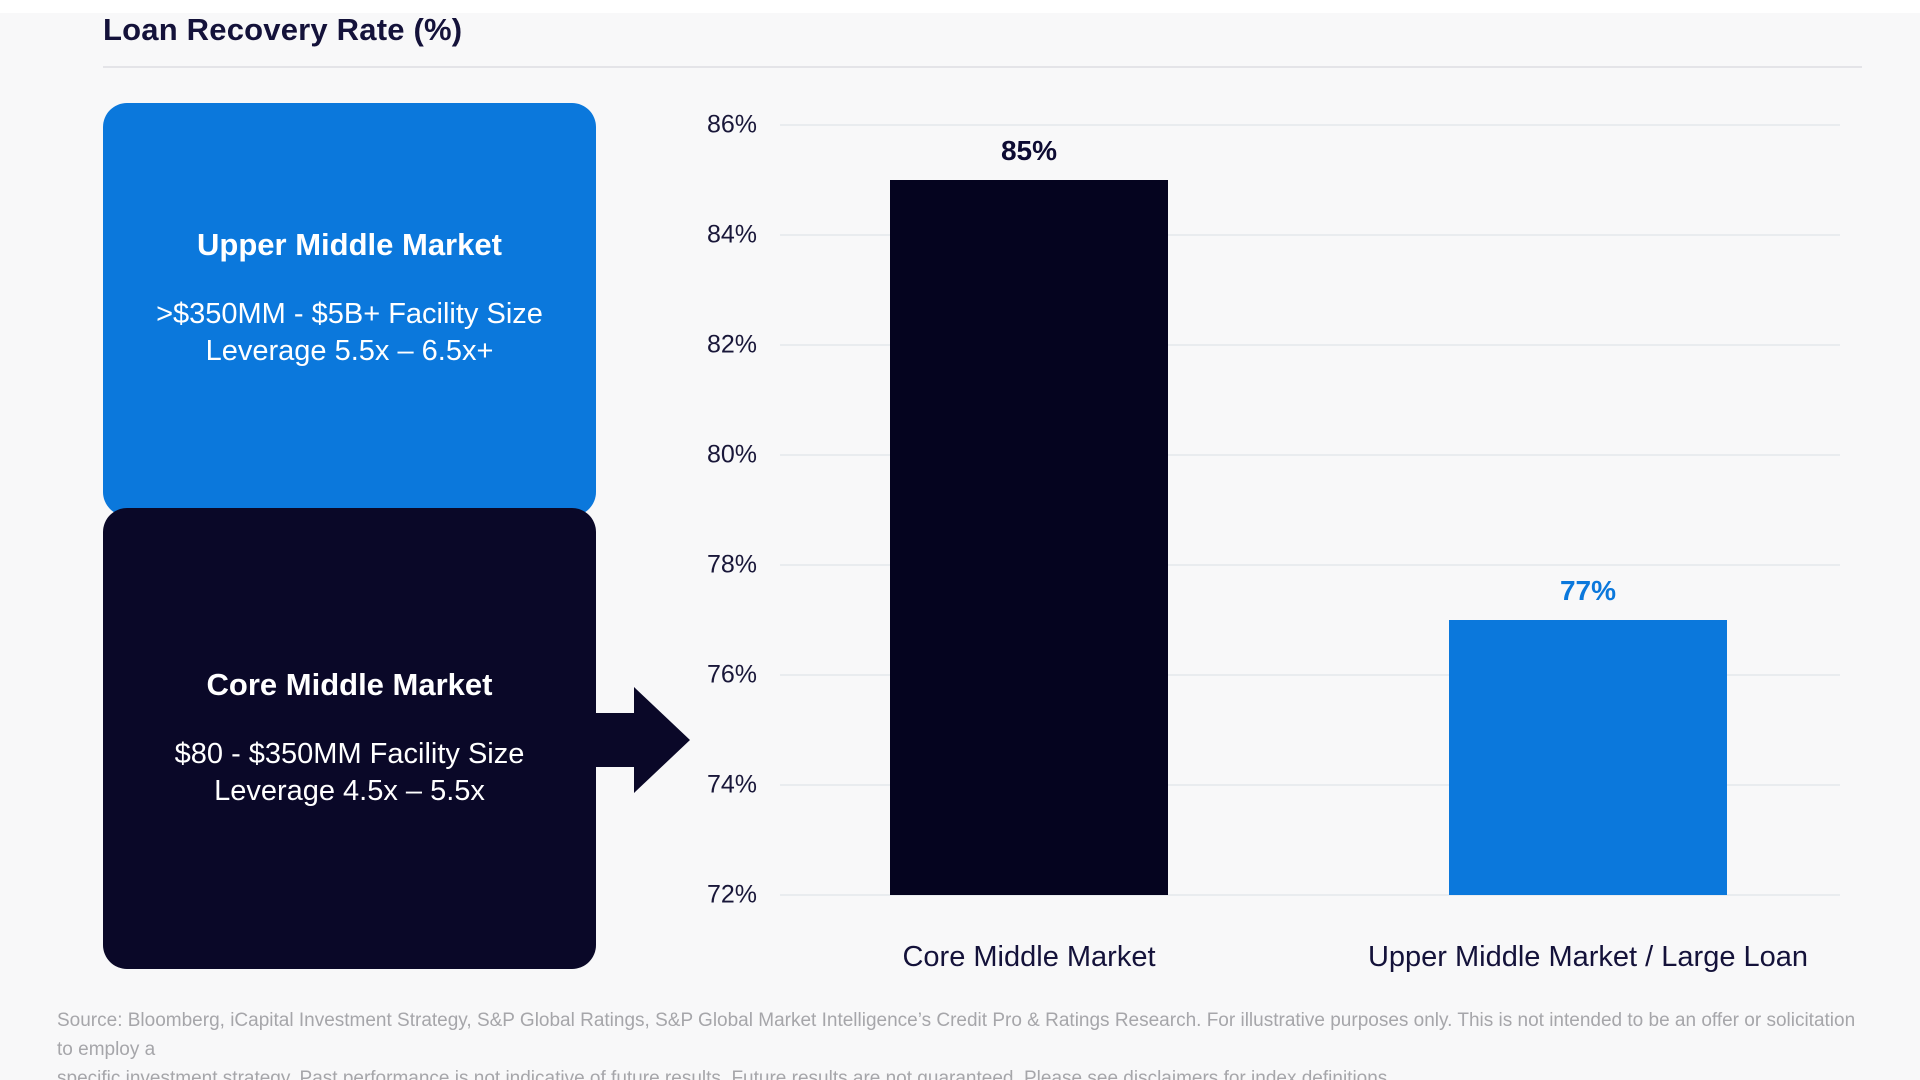 This screenshot has width=1920, height=1080. What do you see at coordinates (349, 791) in the screenshot?
I see `segment-card-detail-line2: Leverage 4.5x – 5.5x` at bounding box center [349, 791].